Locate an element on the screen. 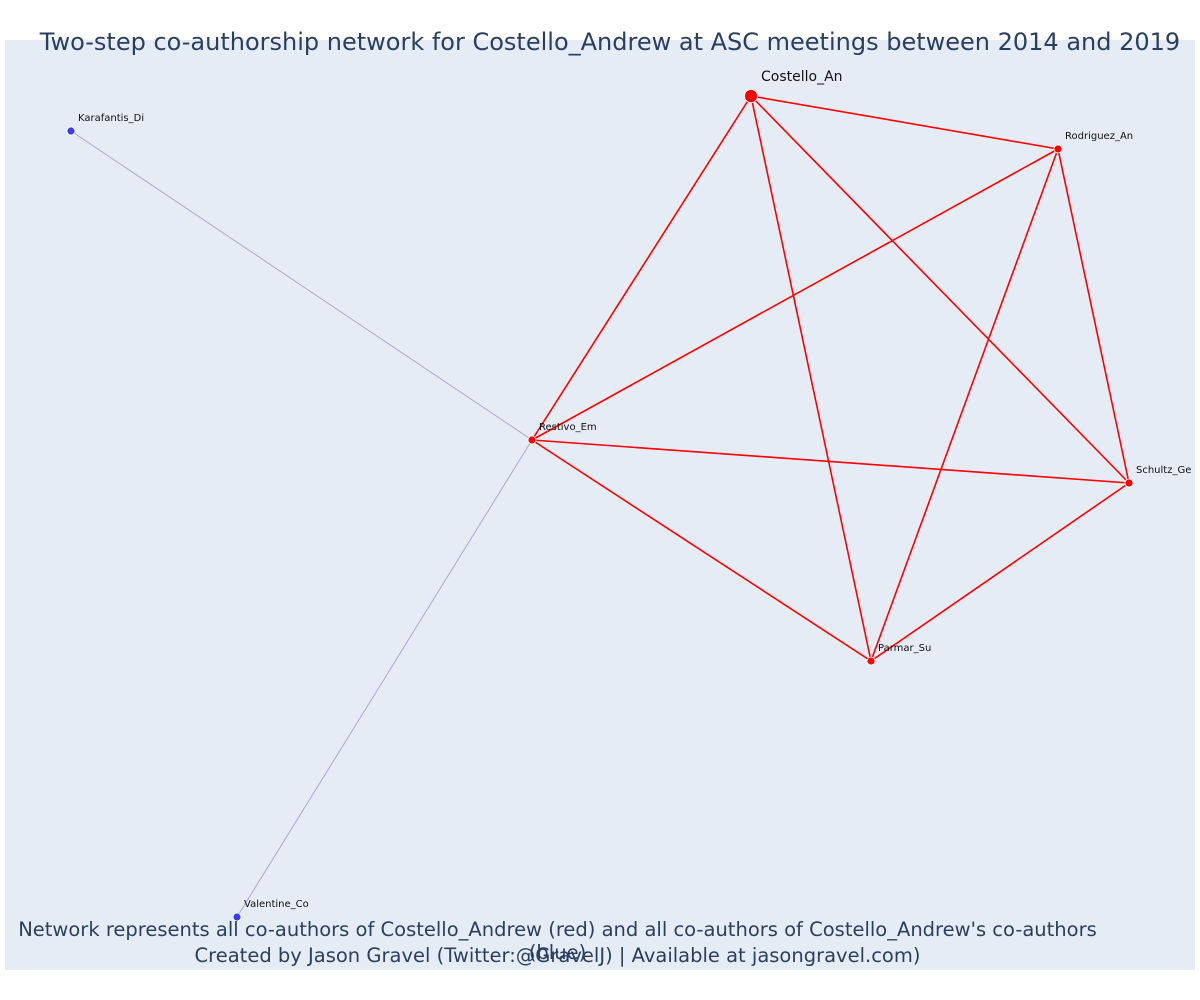  node-Parmar_Su is located at coordinates (871, 661).